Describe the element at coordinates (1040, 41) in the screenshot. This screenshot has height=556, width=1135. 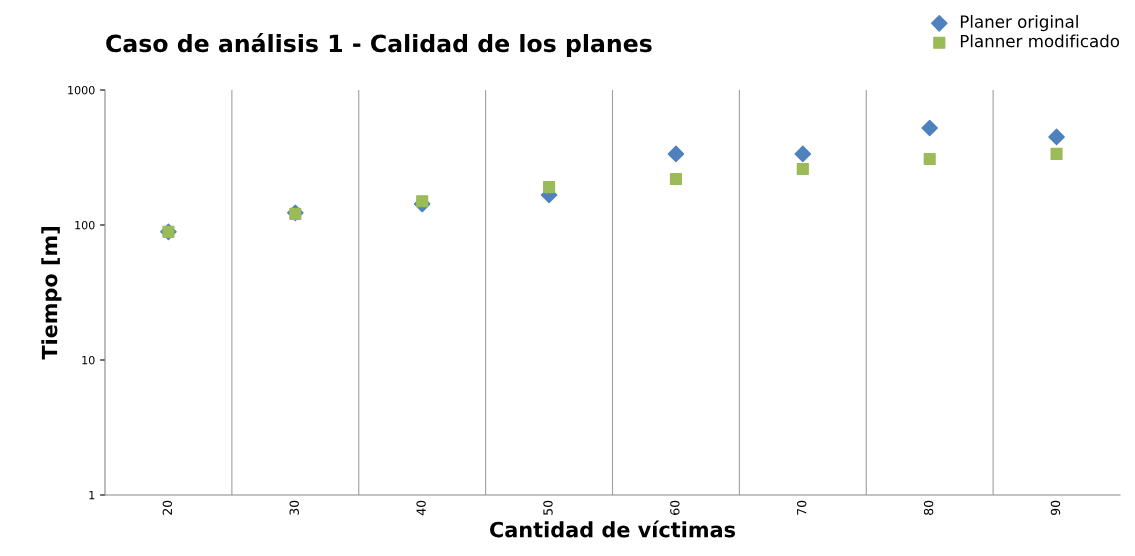
I see `legend-label: Planner modificado` at that location.